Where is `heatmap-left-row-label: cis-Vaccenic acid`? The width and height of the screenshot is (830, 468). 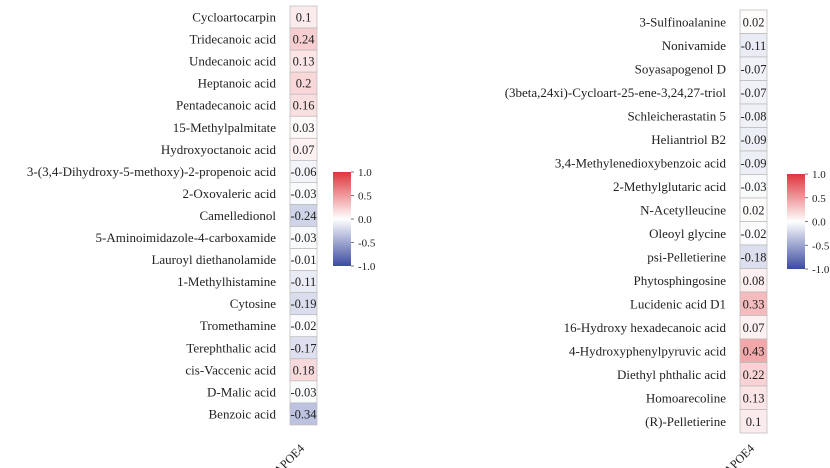
heatmap-left-row-label: cis-Vaccenic acid is located at coordinates (230, 369).